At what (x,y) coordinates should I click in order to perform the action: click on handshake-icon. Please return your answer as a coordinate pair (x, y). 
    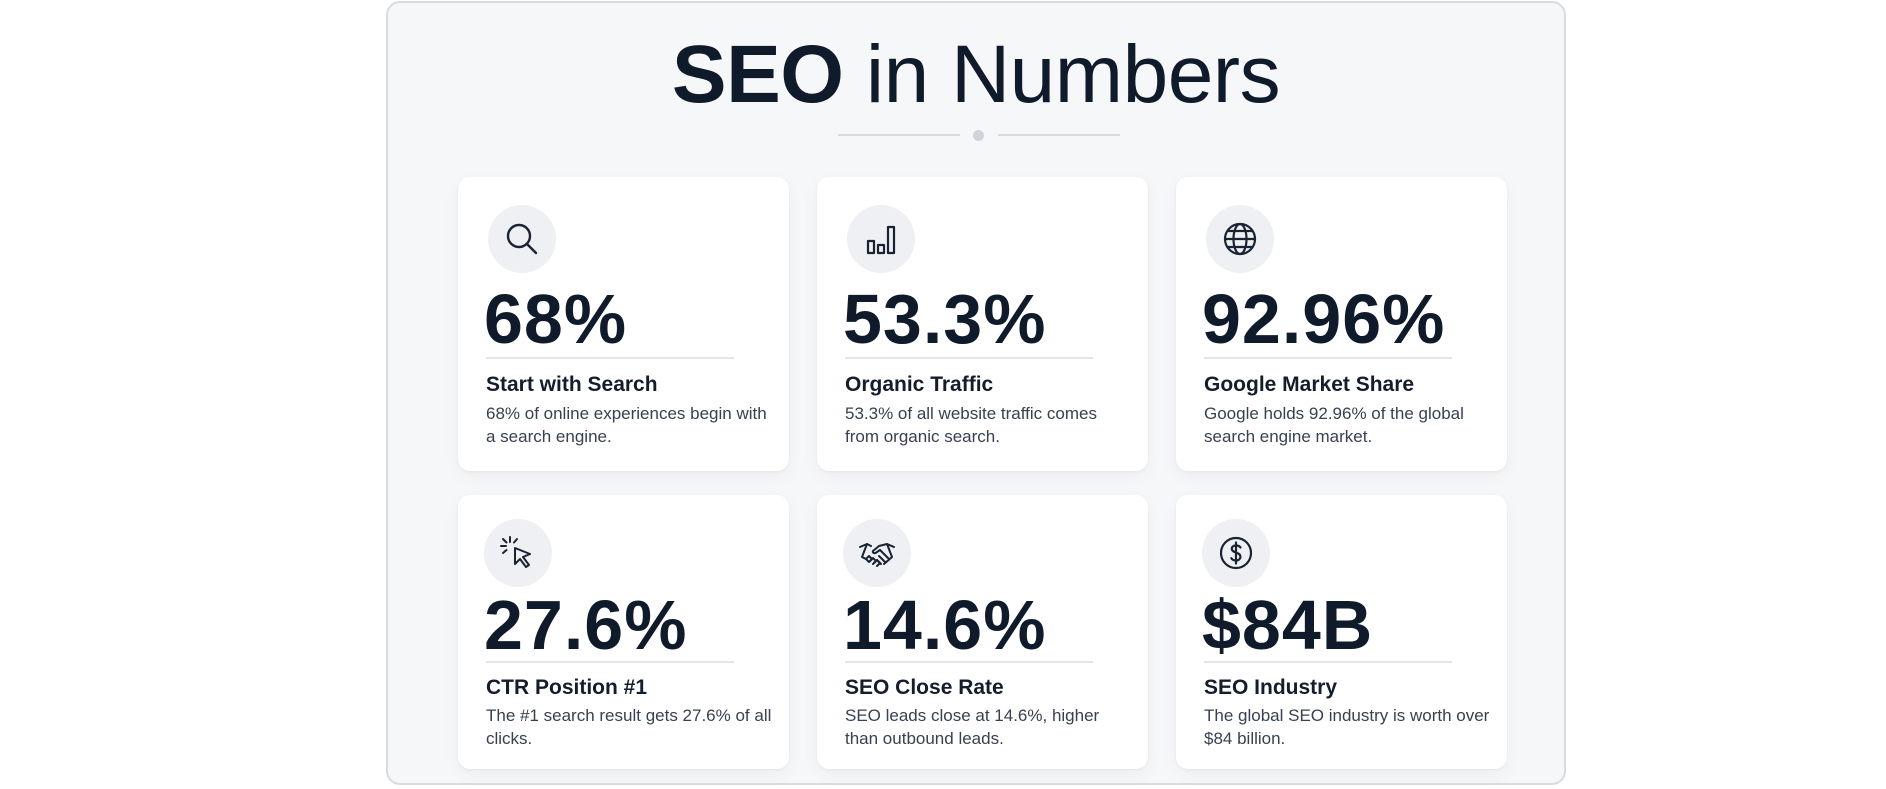
    Looking at the image, I should click on (877, 553).